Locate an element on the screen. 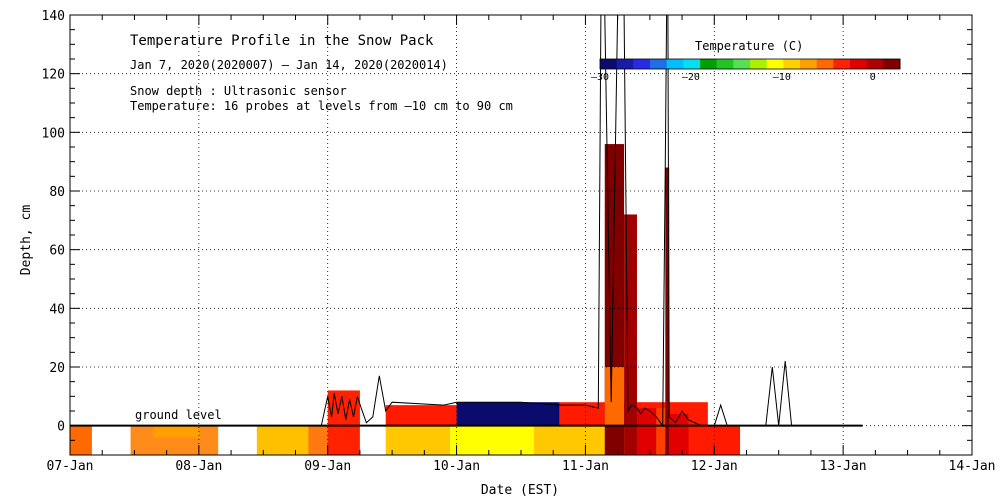  ground-level-label: ground level is located at coordinates (178, 415).